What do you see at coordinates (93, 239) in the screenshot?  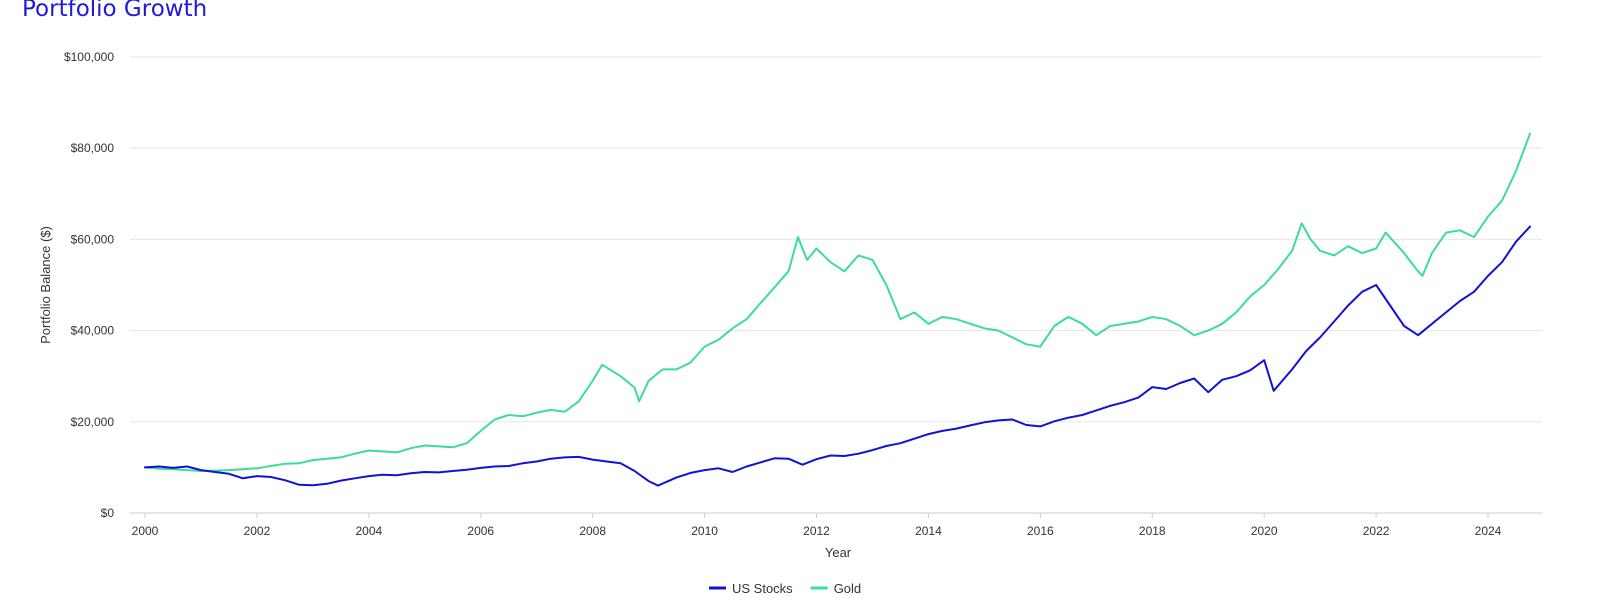 I see `y-tick-label: $60,000` at bounding box center [93, 239].